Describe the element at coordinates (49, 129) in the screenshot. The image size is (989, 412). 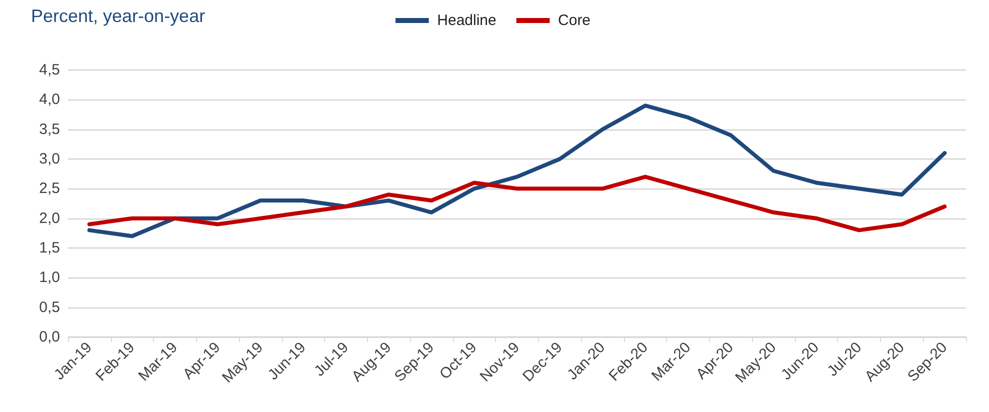
I see `y-tick-label: 3,5` at that location.